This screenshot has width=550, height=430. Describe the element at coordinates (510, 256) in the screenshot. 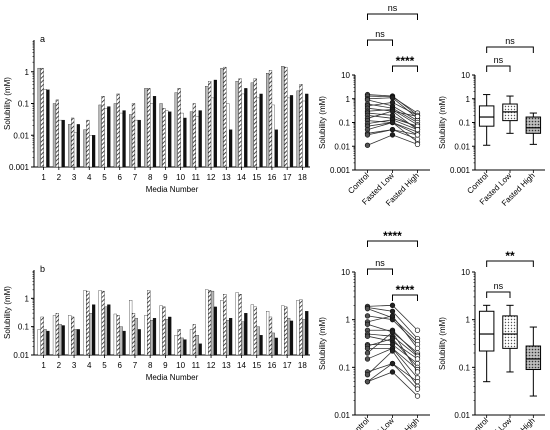

I see `significance-label: **` at that location.